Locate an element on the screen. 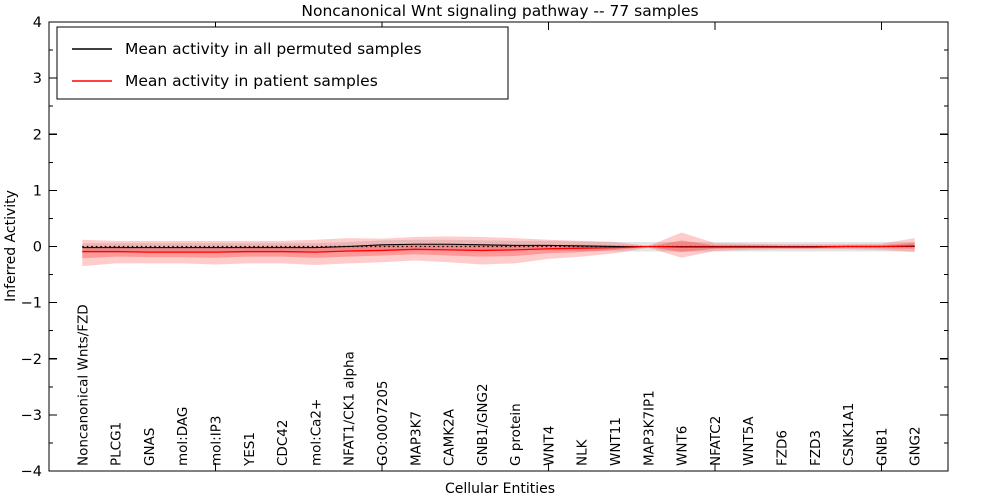  y-tick-label: −1 is located at coordinates (31, 304).